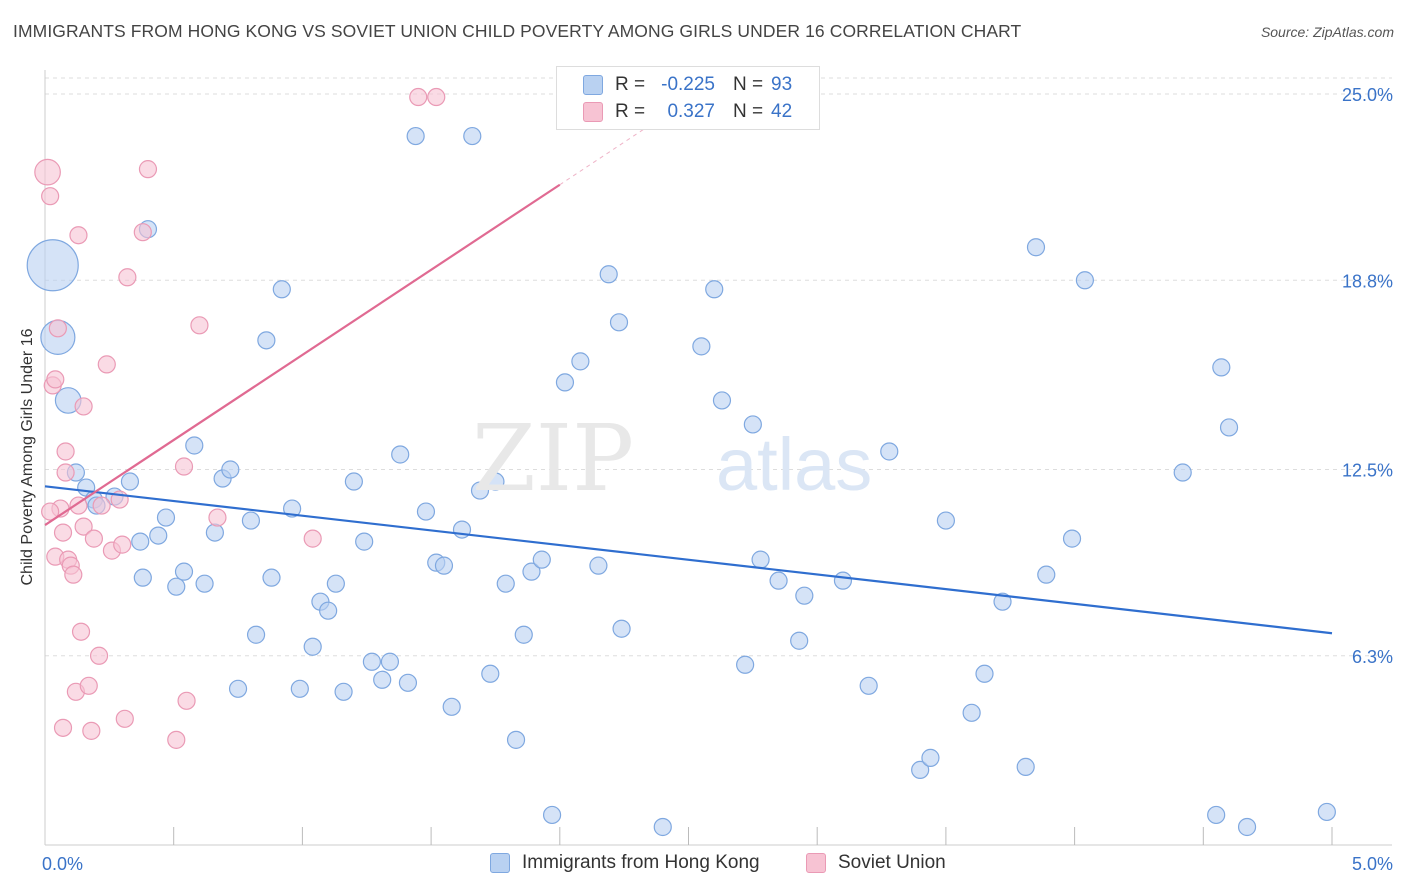  What do you see at coordinates (630, 111) in the screenshot?
I see `legend-r-label: R =` at bounding box center [630, 111].